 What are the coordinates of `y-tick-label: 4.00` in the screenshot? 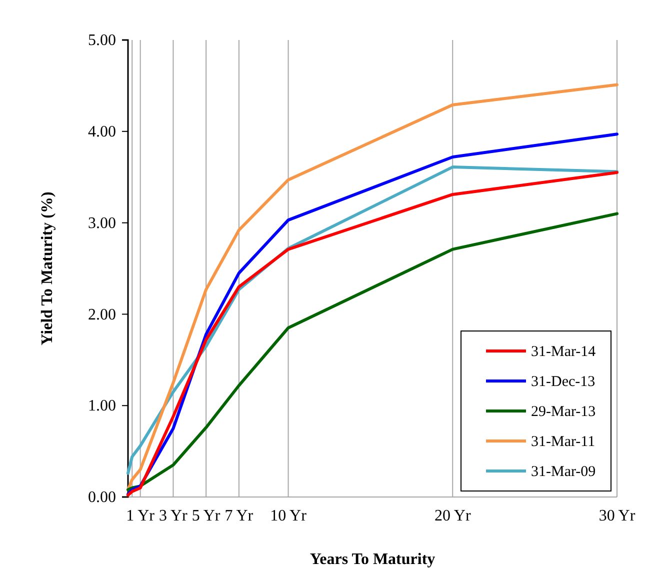 It's located at (102, 132).